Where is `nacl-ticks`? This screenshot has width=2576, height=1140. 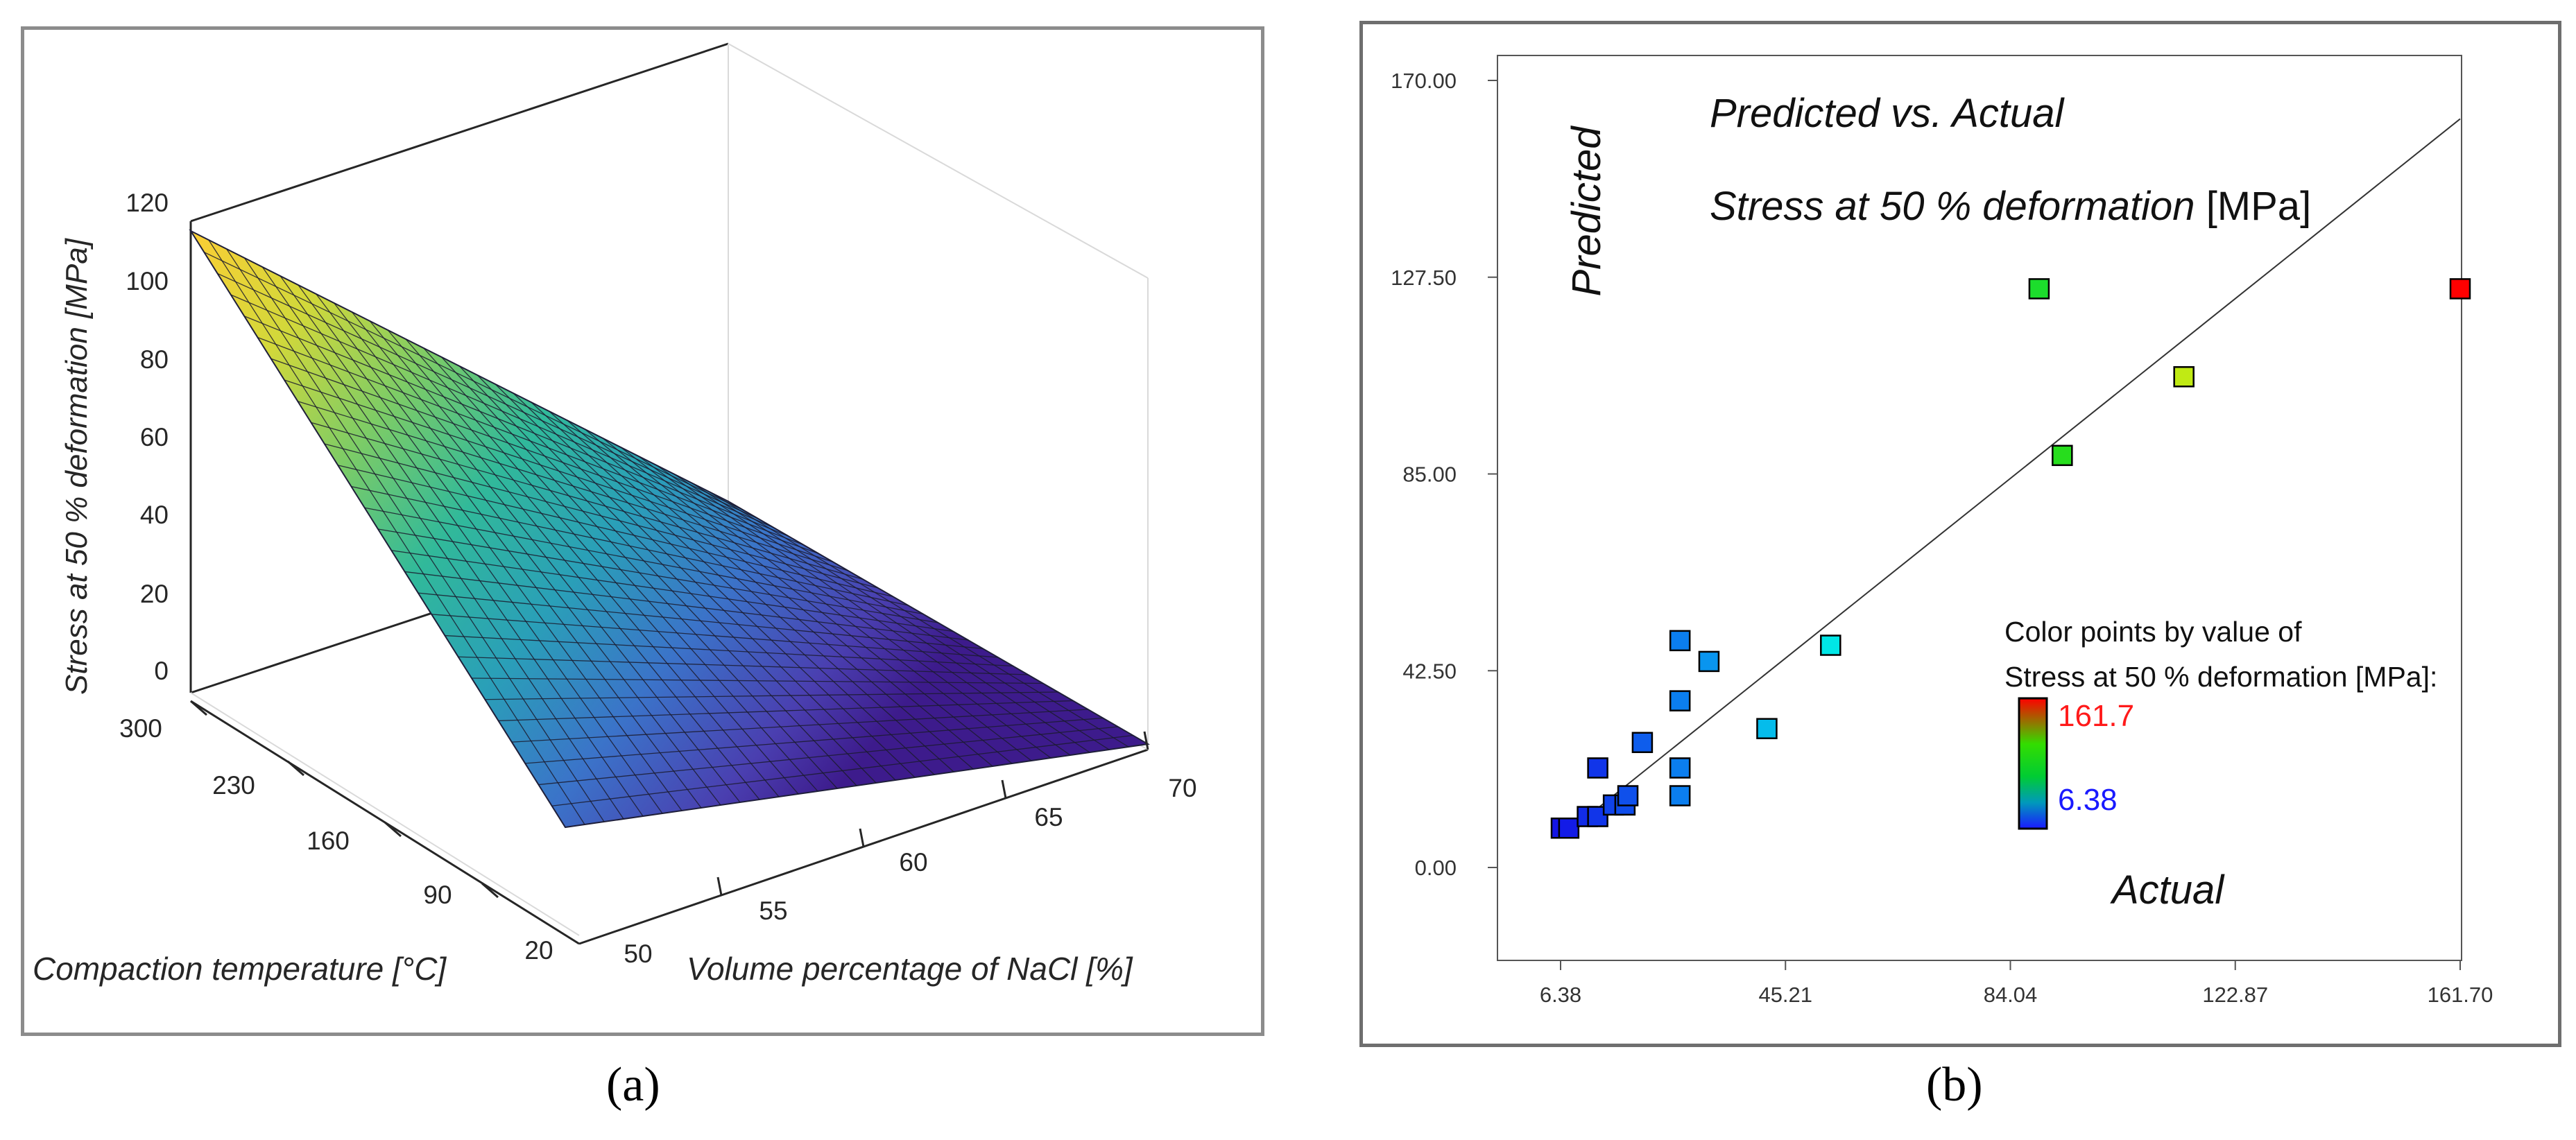 nacl-ticks is located at coordinates (932, 814).